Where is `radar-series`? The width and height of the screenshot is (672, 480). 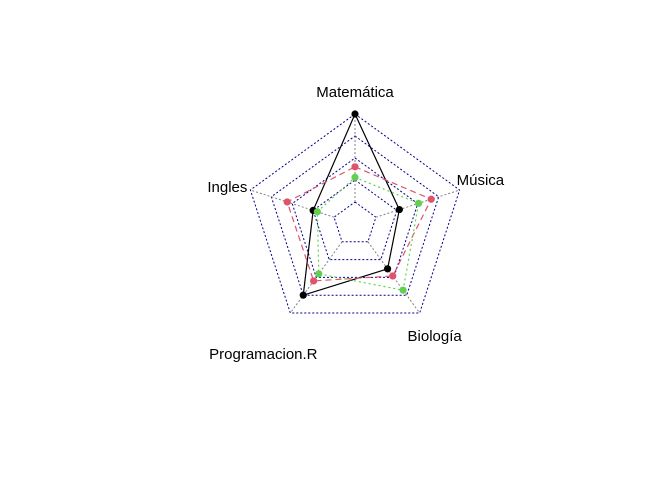 radar-series is located at coordinates (359, 204).